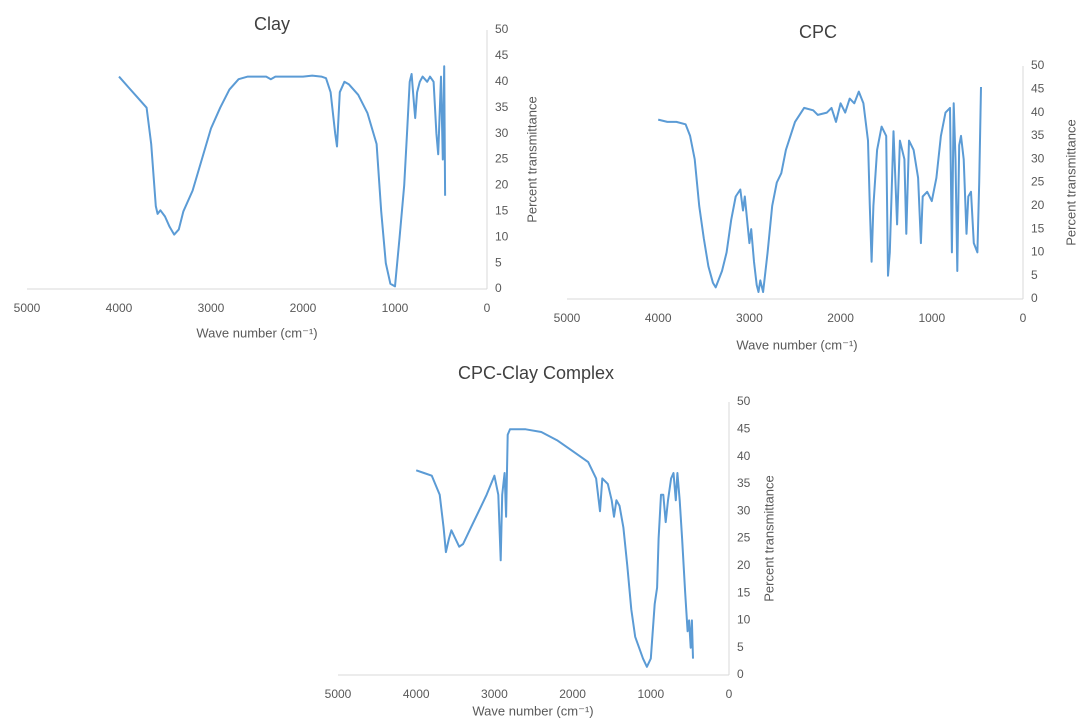  What do you see at coordinates (536, 373) in the screenshot?
I see `chart-title: CPC-Clay Complex` at bounding box center [536, 373].